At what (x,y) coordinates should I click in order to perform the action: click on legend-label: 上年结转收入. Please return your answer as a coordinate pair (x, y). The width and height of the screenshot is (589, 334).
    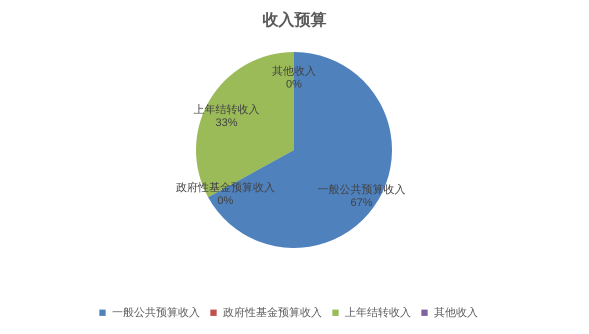
    Looking at the image, I should click on (378, 312).